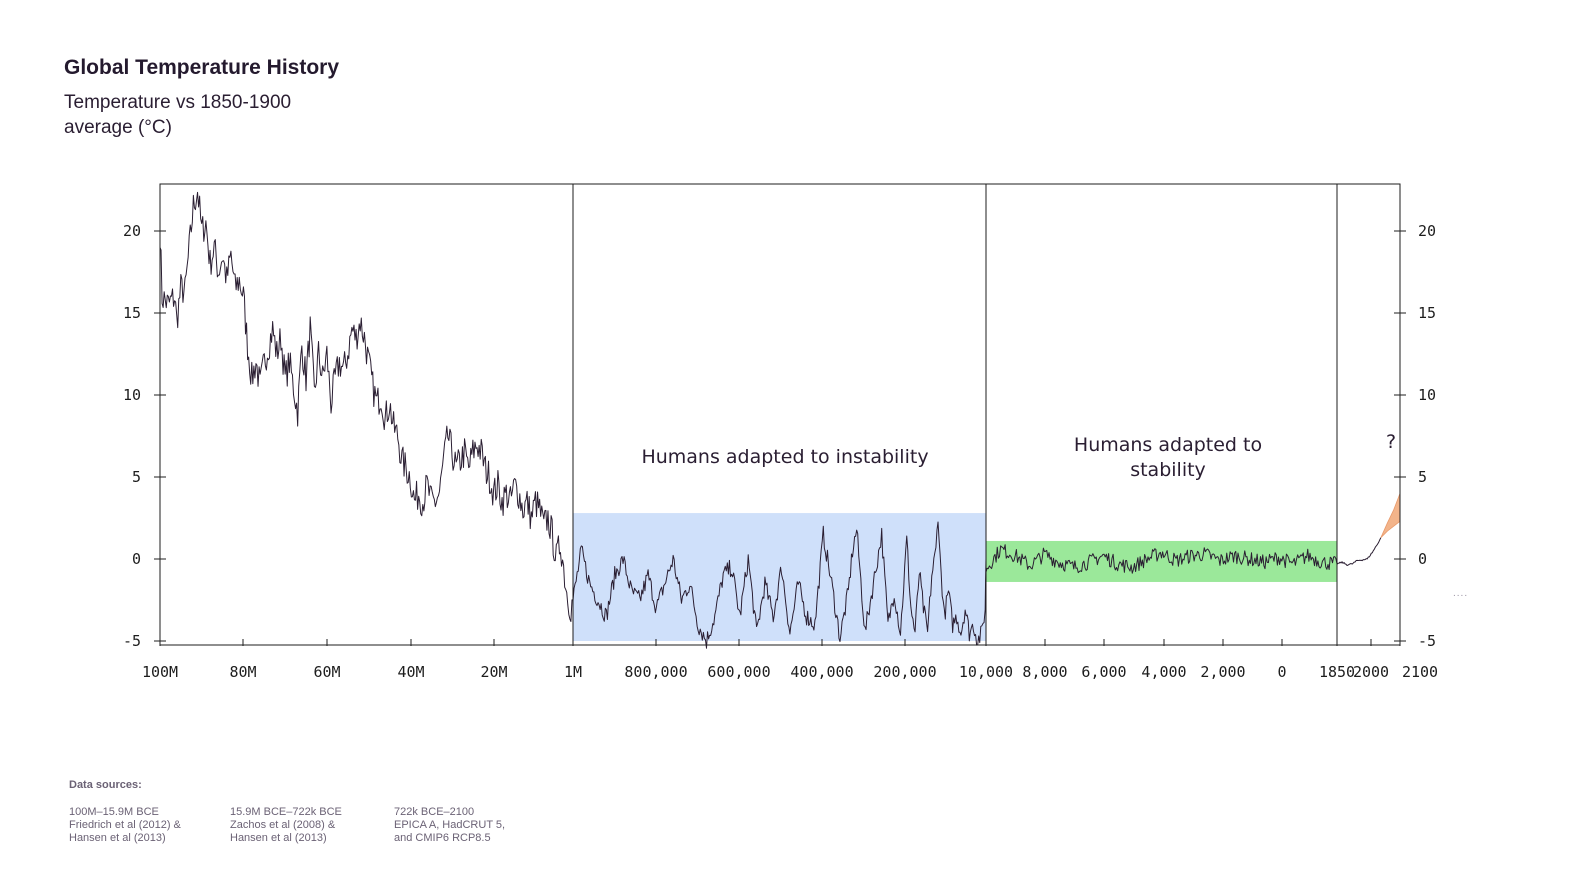 Image resolution: width=1592 pixels, height=896 pixels. Describe the element at coordinates (738, 672) in the screenshot. I see `x-tick-label: 600,000` at that location.